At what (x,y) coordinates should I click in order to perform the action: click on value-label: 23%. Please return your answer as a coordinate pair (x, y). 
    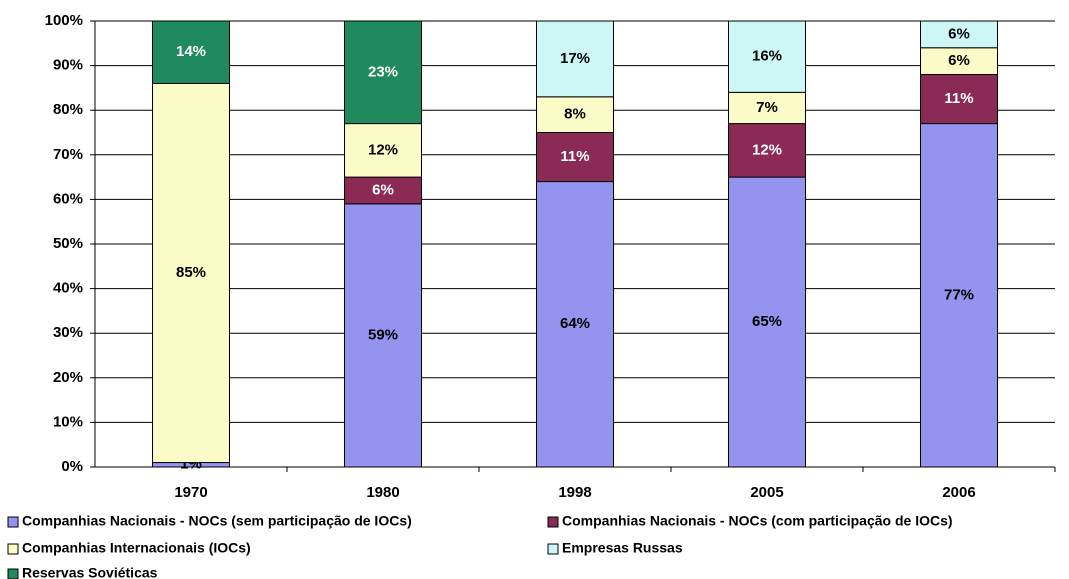
    Looking at the image, I should click on (383, 71).